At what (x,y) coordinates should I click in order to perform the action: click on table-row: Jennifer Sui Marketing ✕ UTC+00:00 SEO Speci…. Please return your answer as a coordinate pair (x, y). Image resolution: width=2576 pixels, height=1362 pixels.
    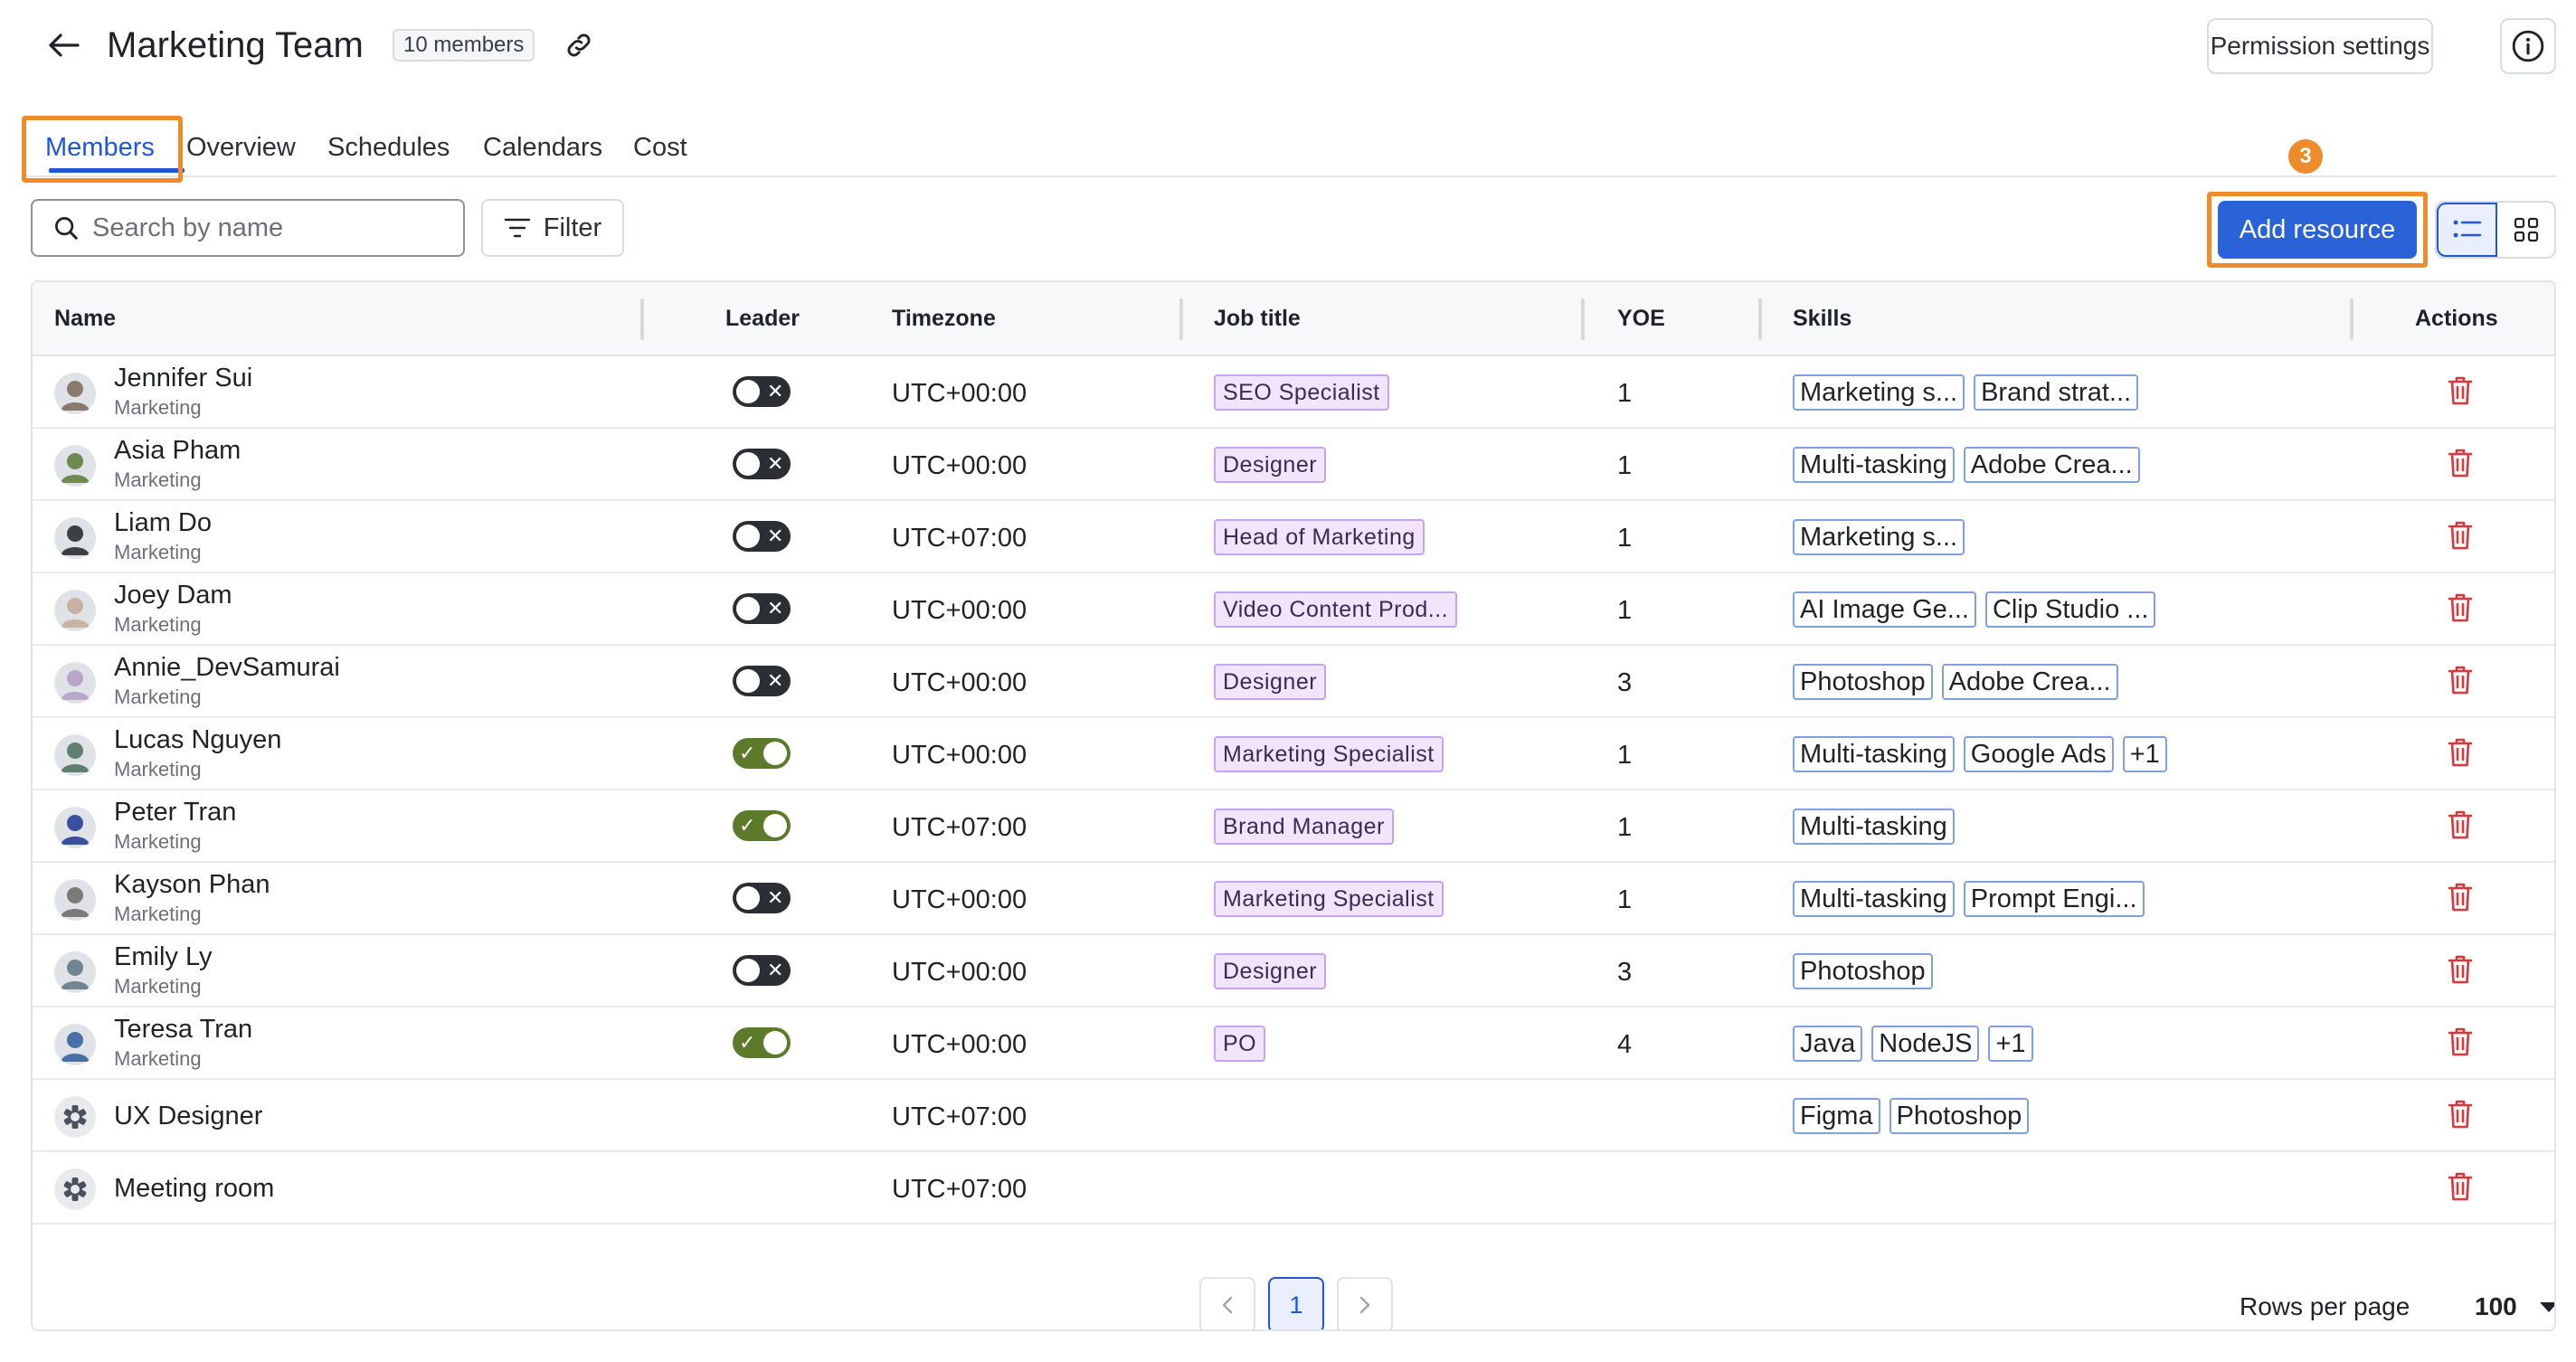
    Looking at the image, I should click on (1294, 392).